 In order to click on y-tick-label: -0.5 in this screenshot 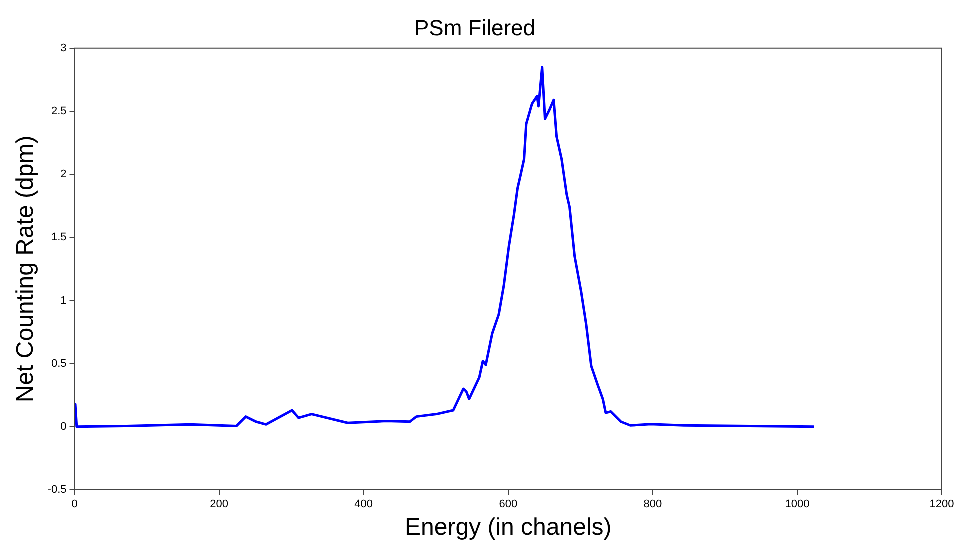, I will do `click(57, 490)`.